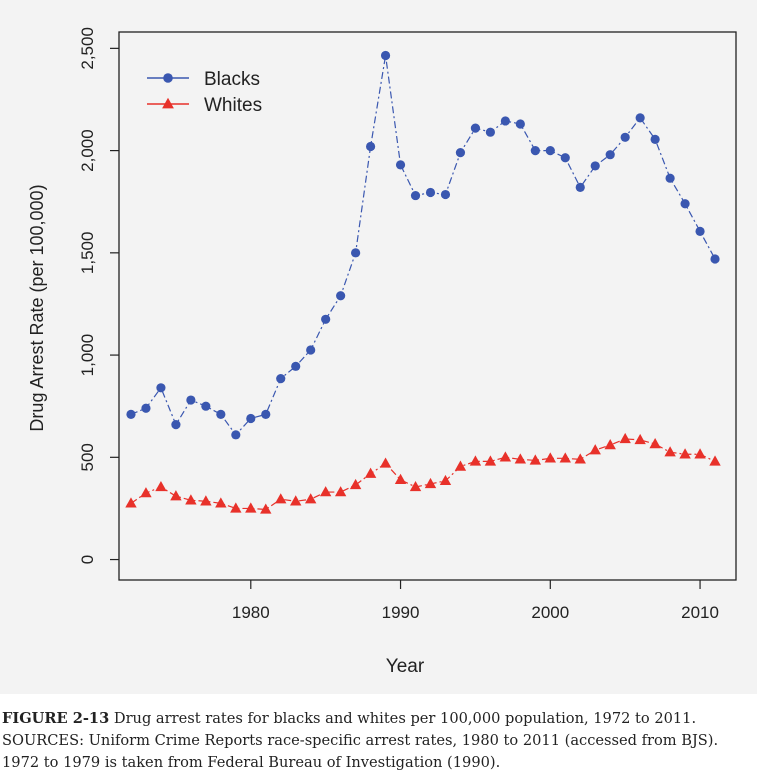  What do you see at coordinates (251, 612) in the screenshot?
I see `x-tick-label: 1980` at bounding box center [251, 612].